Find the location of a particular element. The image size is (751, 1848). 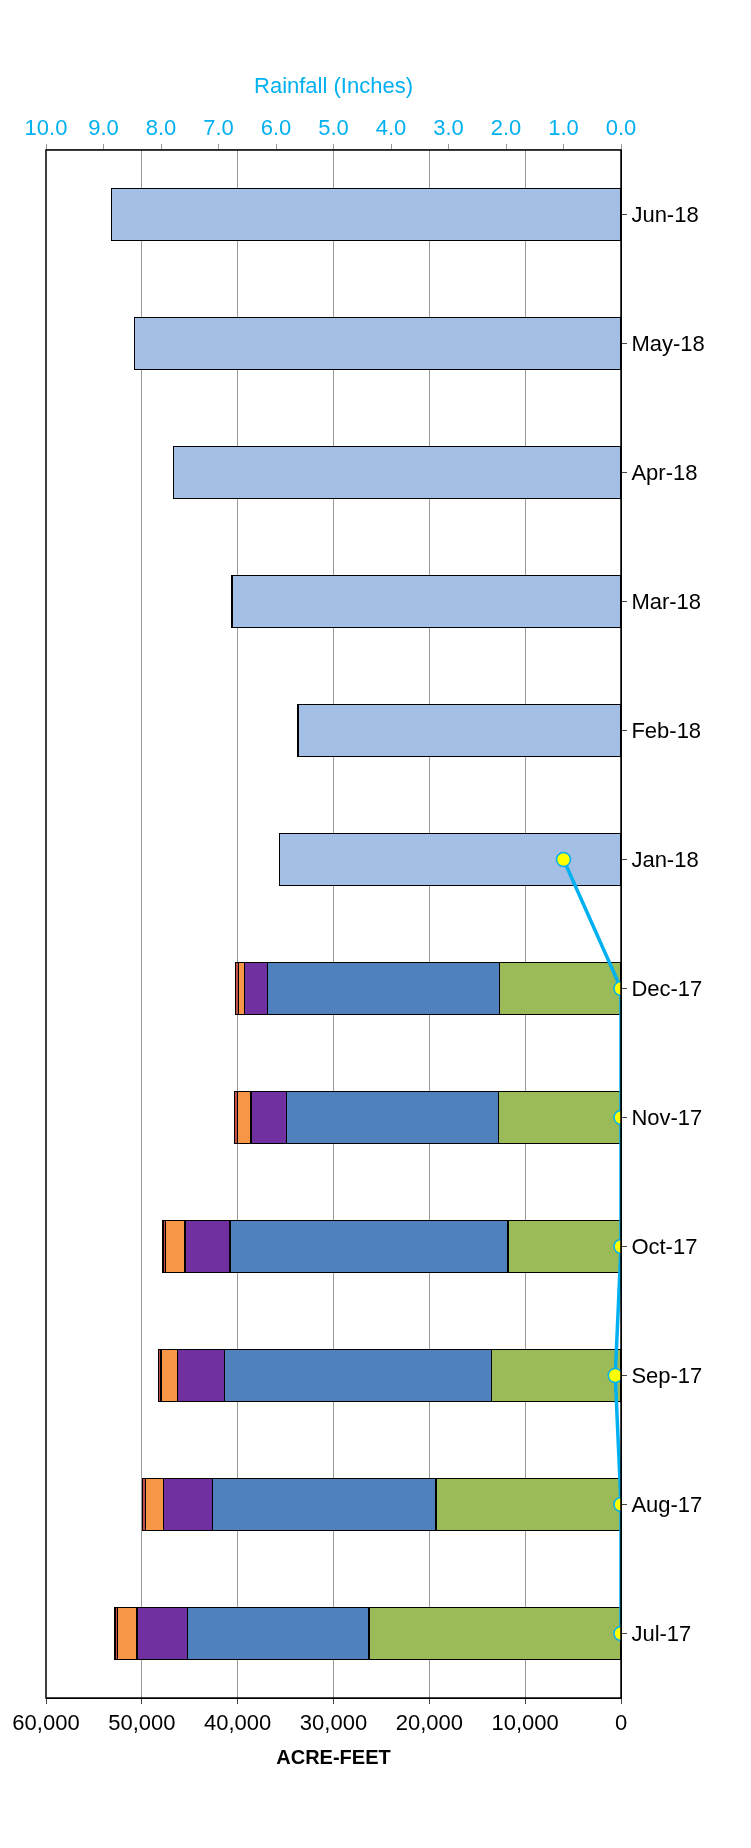

x2-tick-label: 0.0 is located at coordinates (621, 128).